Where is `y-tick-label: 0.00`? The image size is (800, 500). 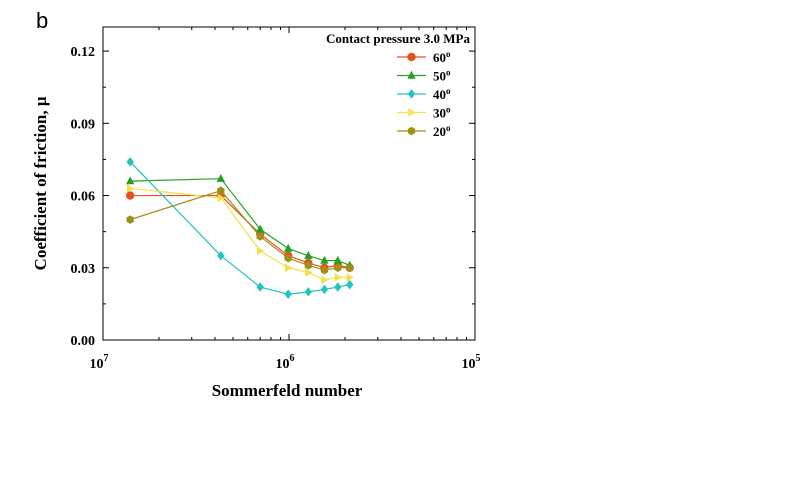
y-tick-label: 0.00 is located at coordinates (83, 341).